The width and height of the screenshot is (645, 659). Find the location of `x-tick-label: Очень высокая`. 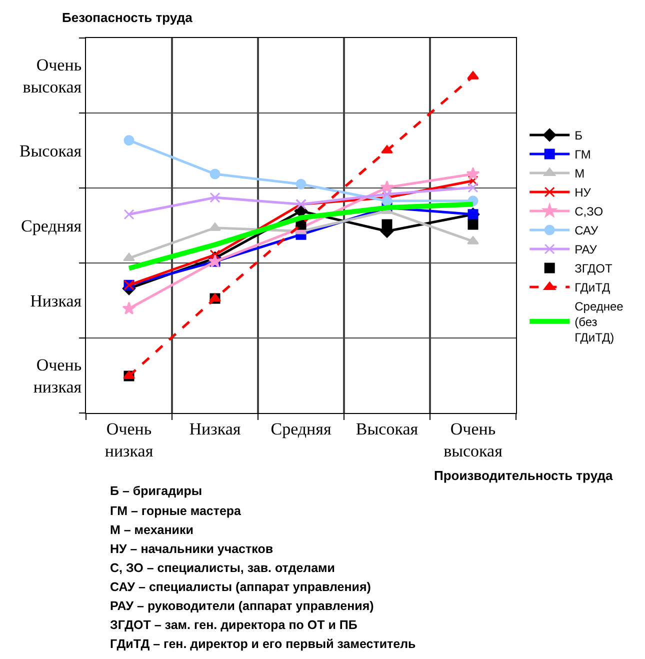

x-tick-label: Очень высокая is located at coordinates (473, 439).